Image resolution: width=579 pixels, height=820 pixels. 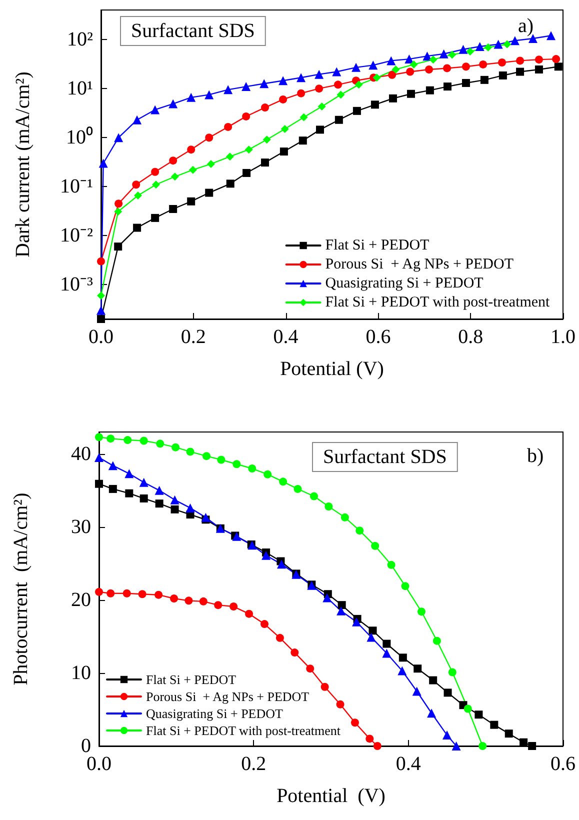 What do you see at coordinates (535, 456) in the screenshot?
I see `annotation: b)` at bounding box center [535, 456].